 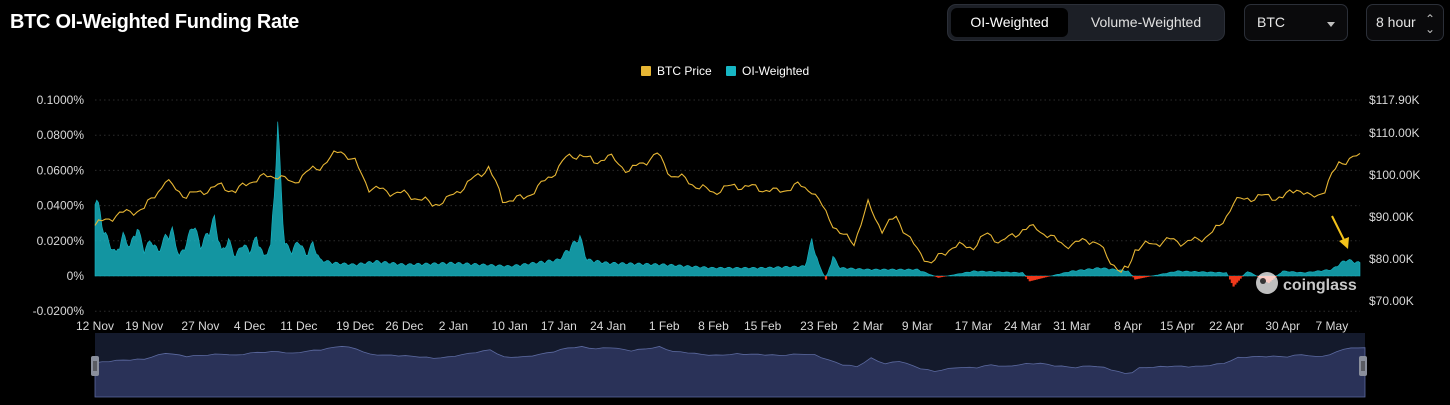 I want to click on coin-select: BTC, so click(x=1296, y=22).